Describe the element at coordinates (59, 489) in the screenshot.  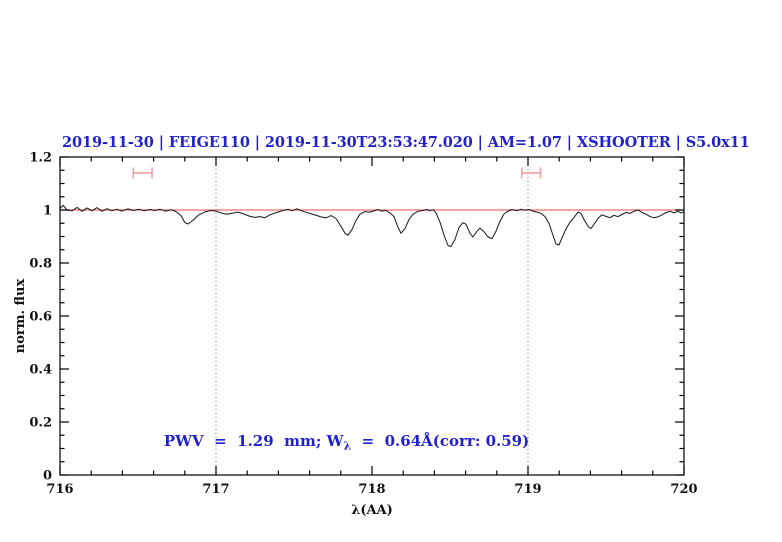
I see `x-tick-label: 716` at that location.